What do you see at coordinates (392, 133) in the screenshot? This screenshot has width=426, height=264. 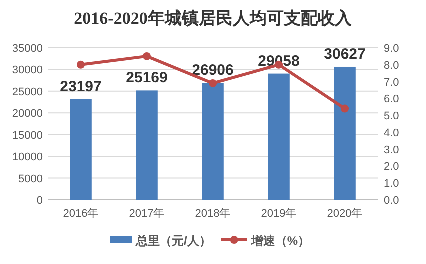 I see `y2-tick-label: 4.0` at bounding box center [392, 133].